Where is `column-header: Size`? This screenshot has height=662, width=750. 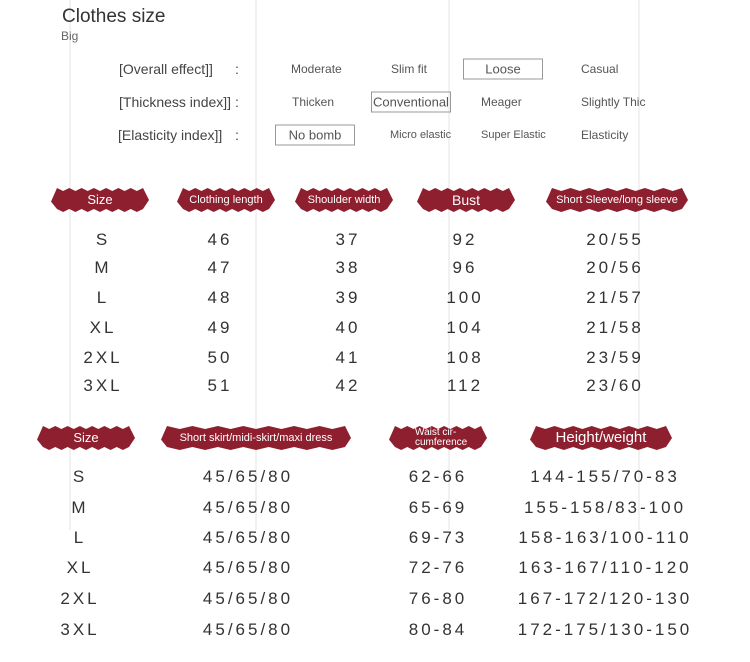
column-header: Size is located at coordinates (86, 438).